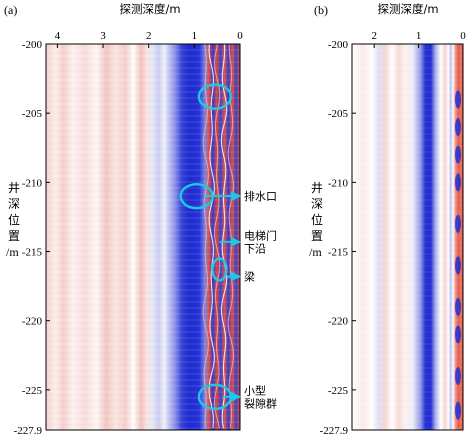 This screenshot has width=467, height=444. Describe the element at coordinates (260, 196) in the screenshot. I see `annotation-label-drain: 排水口` at that location.